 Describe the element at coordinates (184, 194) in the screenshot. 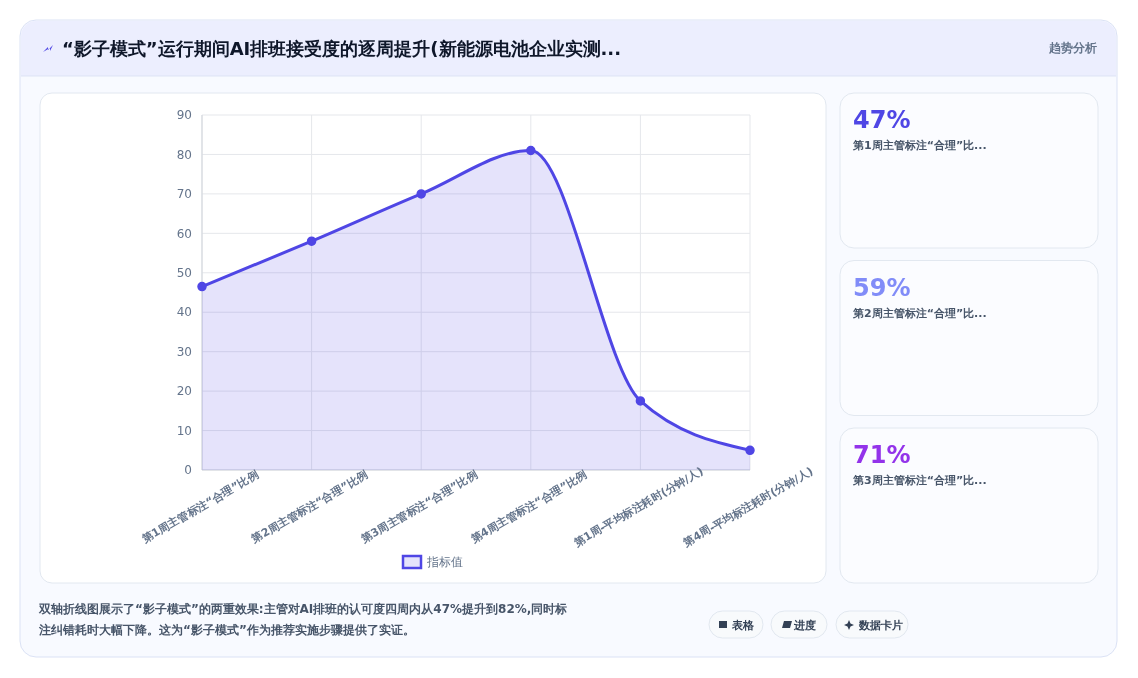

I see `y-tick-label: 70` at that location.